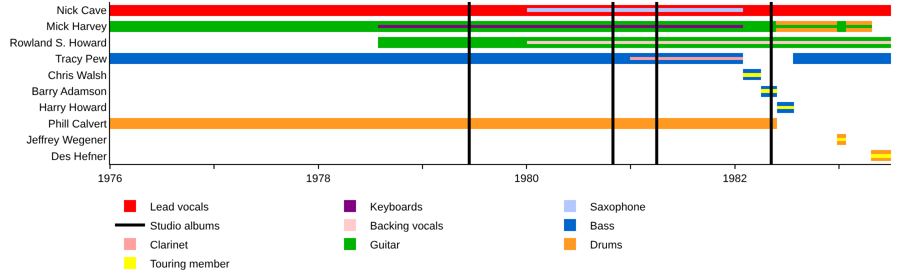 Image resolution: width=900 pixels, height=280 pixels. Describe the element at coordinates (72, 108) in the screenshot. I see `y-tick-label: Harry Howard` at that location.